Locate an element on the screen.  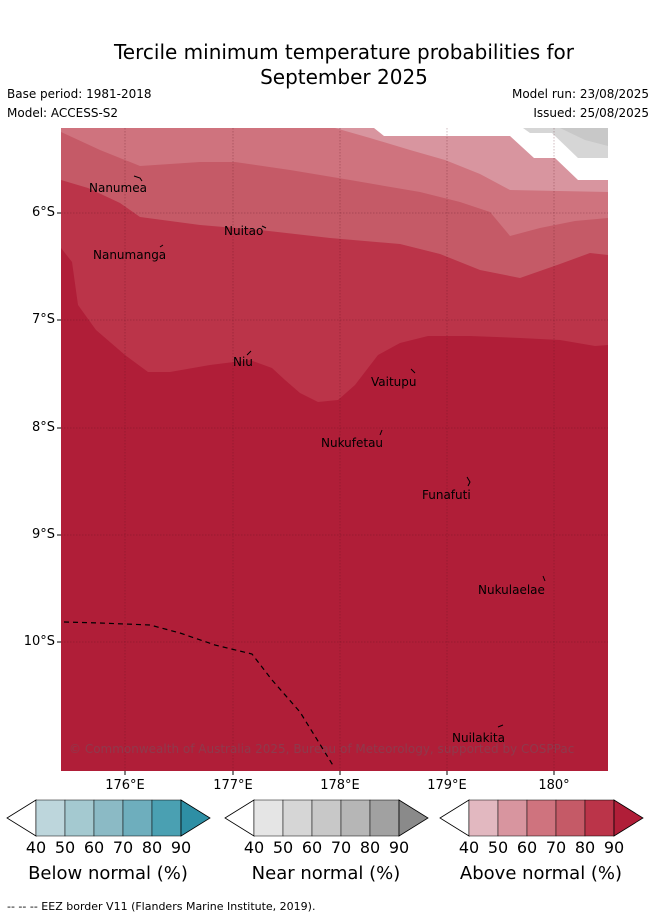
nanumanga-marker is located at coordinates (161, 246).